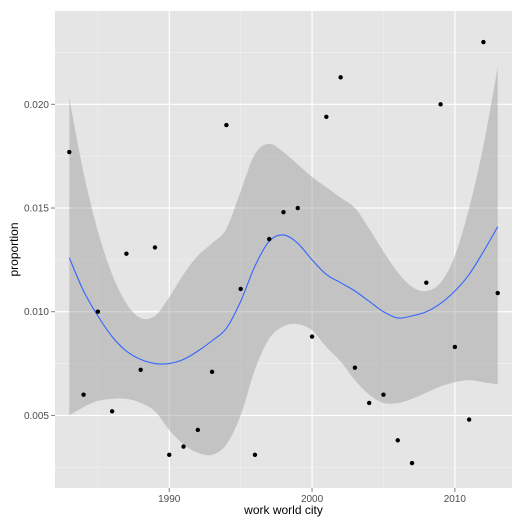  Describe the element at coordinates (36, 312) in the screenshot. I see `y-tick-label: 0.010` at that location.